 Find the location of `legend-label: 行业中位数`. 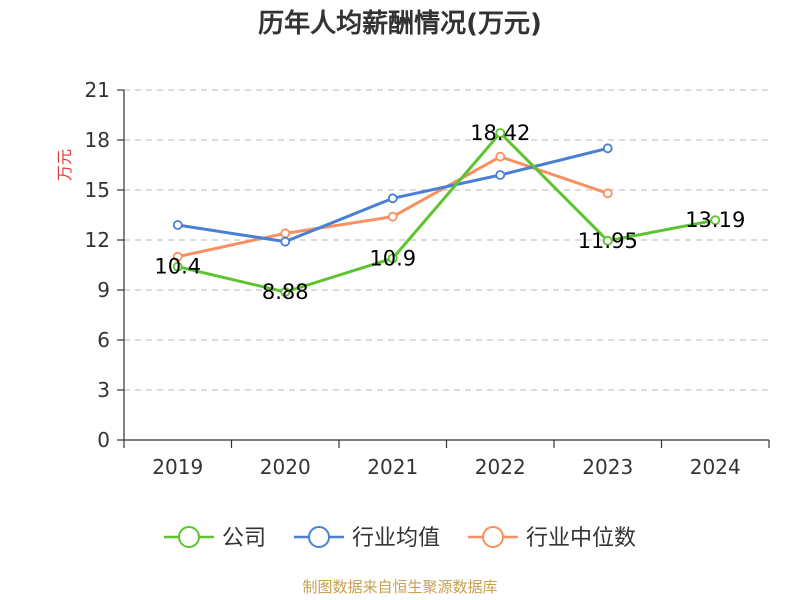

legend-label: 行业中位数 is located at coordinates (581, 538).